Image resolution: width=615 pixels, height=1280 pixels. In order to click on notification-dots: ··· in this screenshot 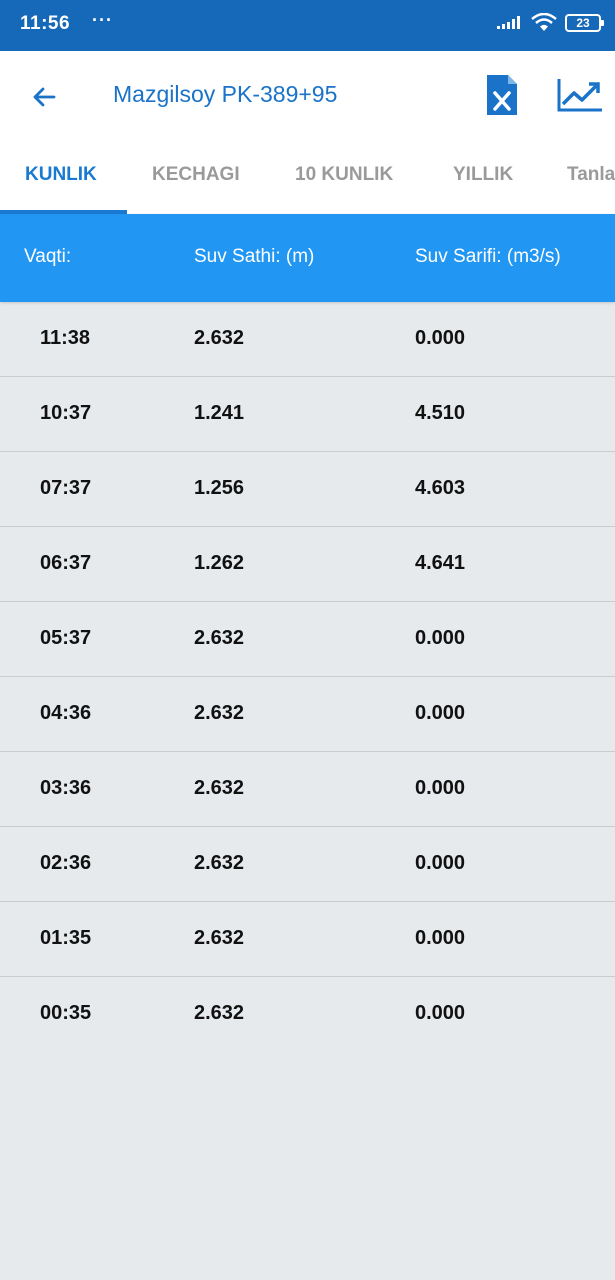, I will do `click(102, 20)`.